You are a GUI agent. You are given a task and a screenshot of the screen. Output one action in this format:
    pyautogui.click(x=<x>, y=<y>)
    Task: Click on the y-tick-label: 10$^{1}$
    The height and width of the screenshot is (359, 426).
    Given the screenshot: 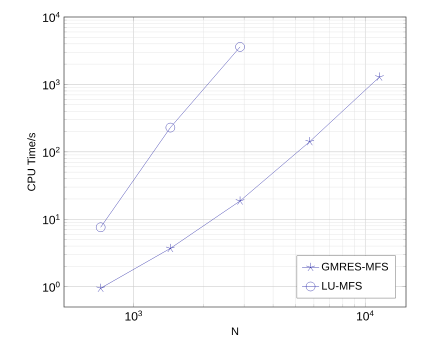 What is the action you would take?
    pyautogui.click(x=51, y=219)
    